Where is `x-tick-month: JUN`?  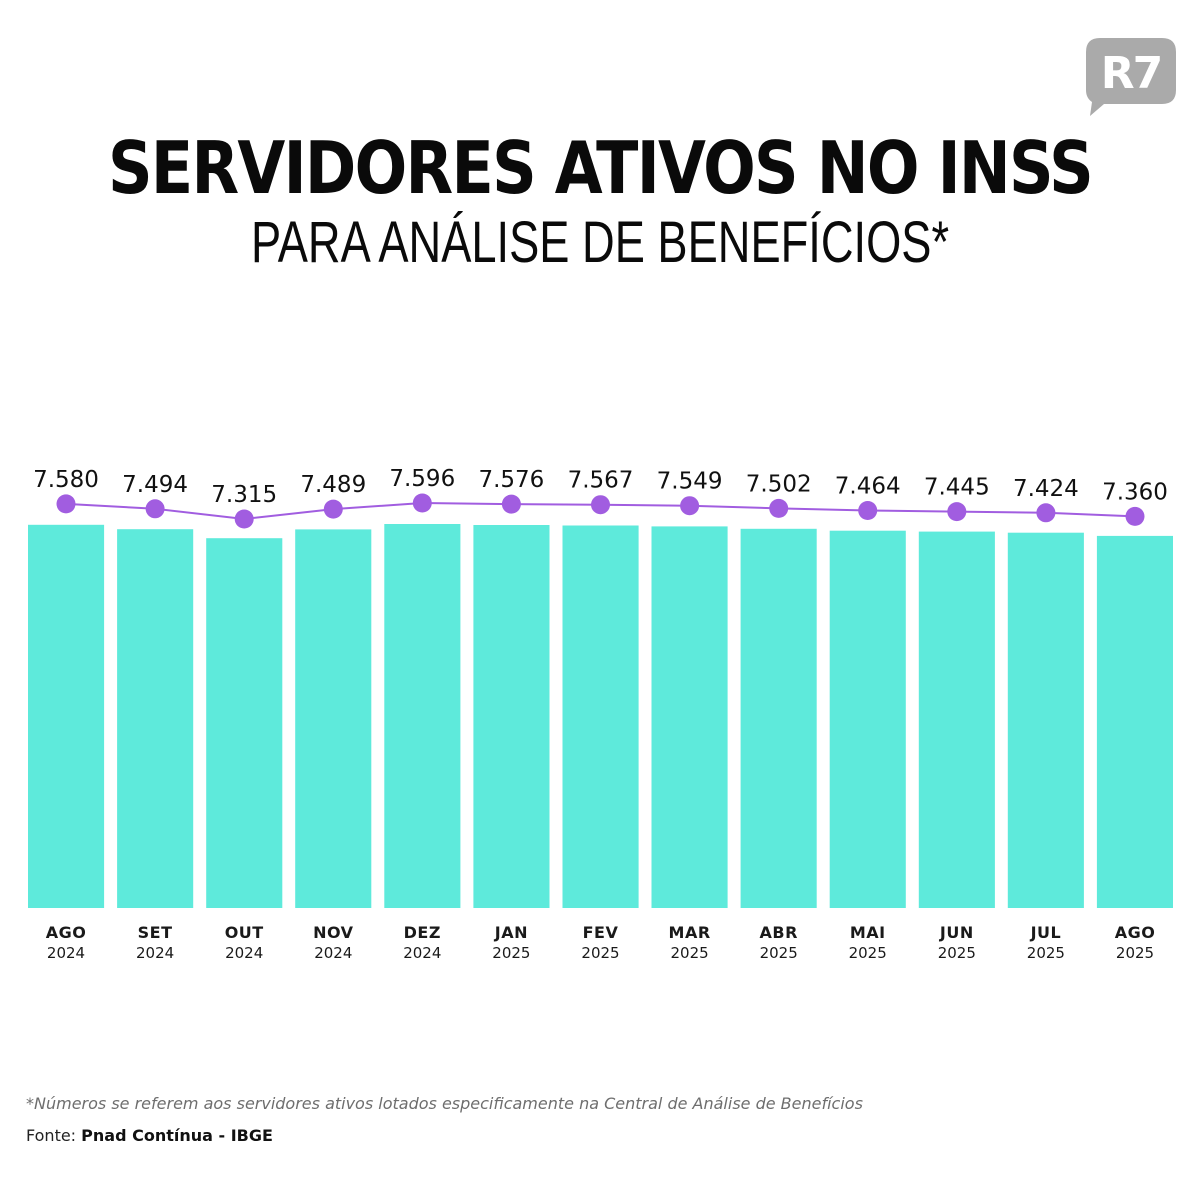
x-tick-month: JUN is located at coordinates (956, 932).